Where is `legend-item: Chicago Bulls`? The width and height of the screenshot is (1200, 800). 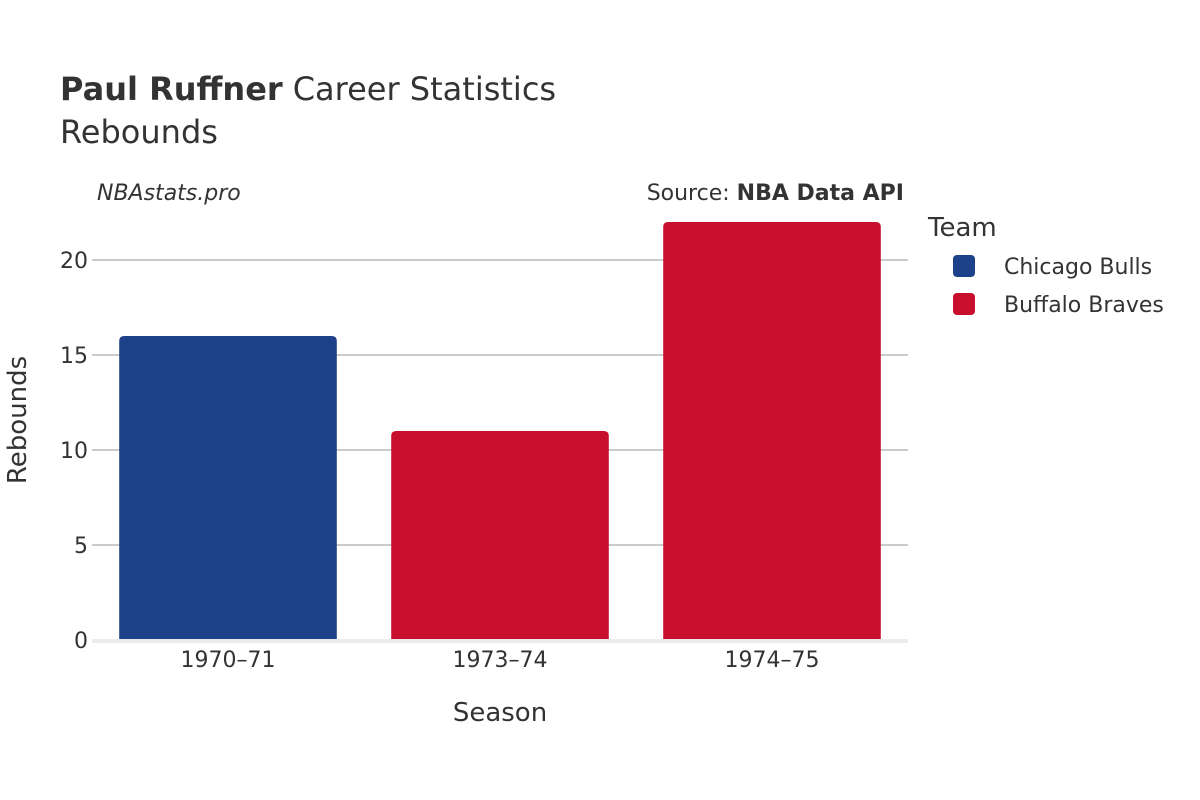
legend-item: Chicago Bulls is located at coordinates (1052, 267).